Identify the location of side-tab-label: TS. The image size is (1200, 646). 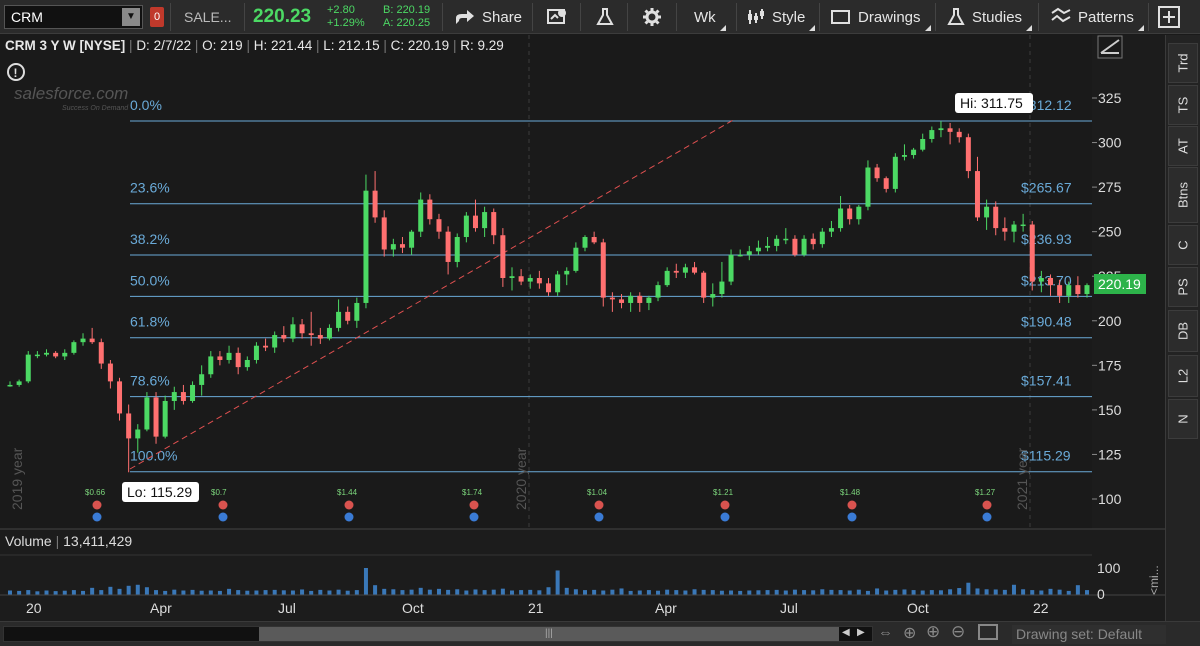
(1183, 105).